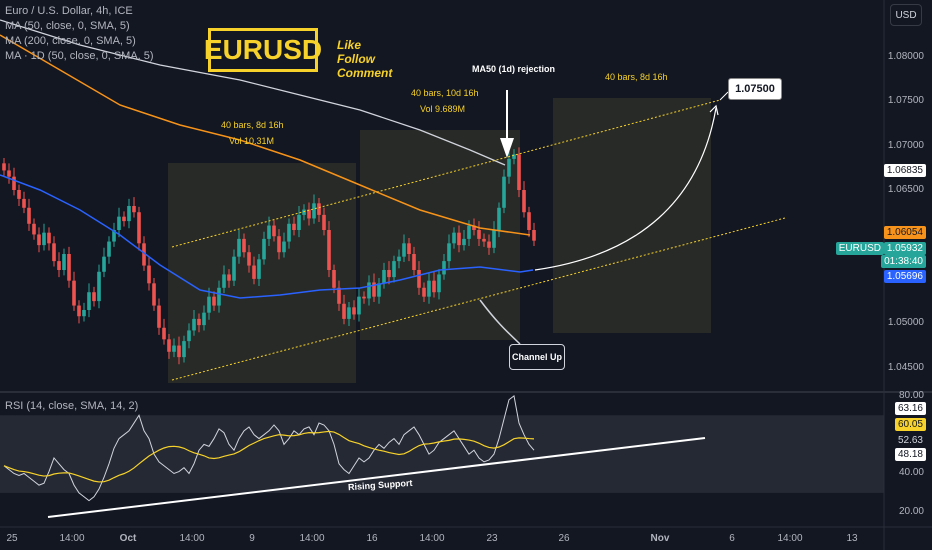 This screenshot has height=550, width=932. Describe the element at coordinates (67, 26) in the screenshot. I see `ma50-label: MA (50, close, 0, SMA, 5)` at that location.